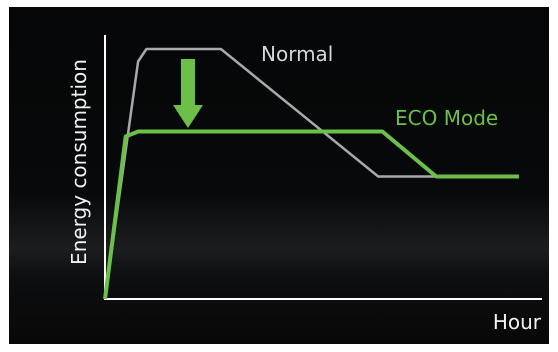 The image size is (558, 352). Describe the element at coordinates (188, 93) in the screenshot. I see `reduction-arrow-icon` at that location.